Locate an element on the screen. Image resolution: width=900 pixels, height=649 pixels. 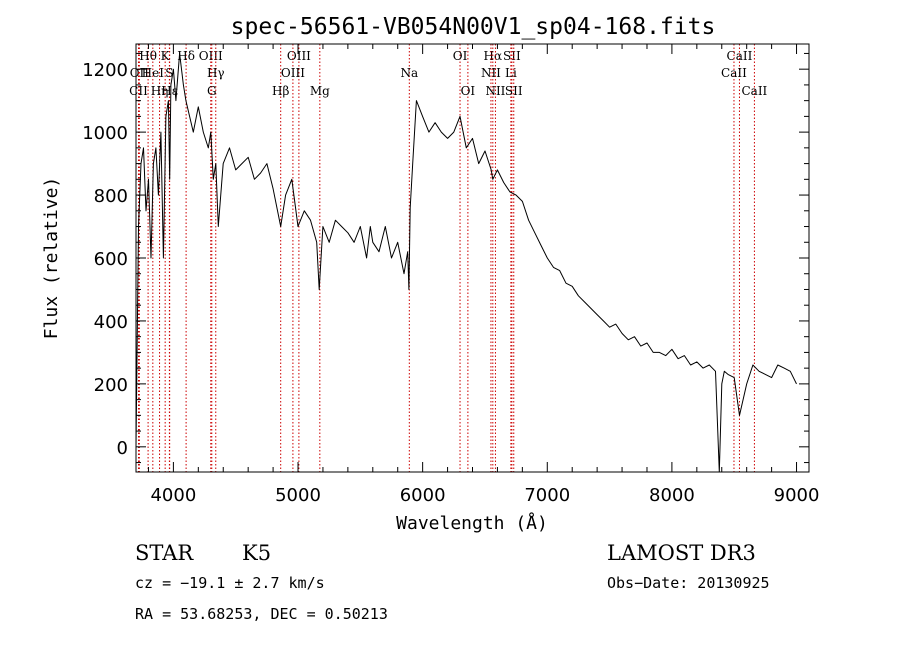
x-tick-label-1: 5000 is located at coordinates (298, 495).